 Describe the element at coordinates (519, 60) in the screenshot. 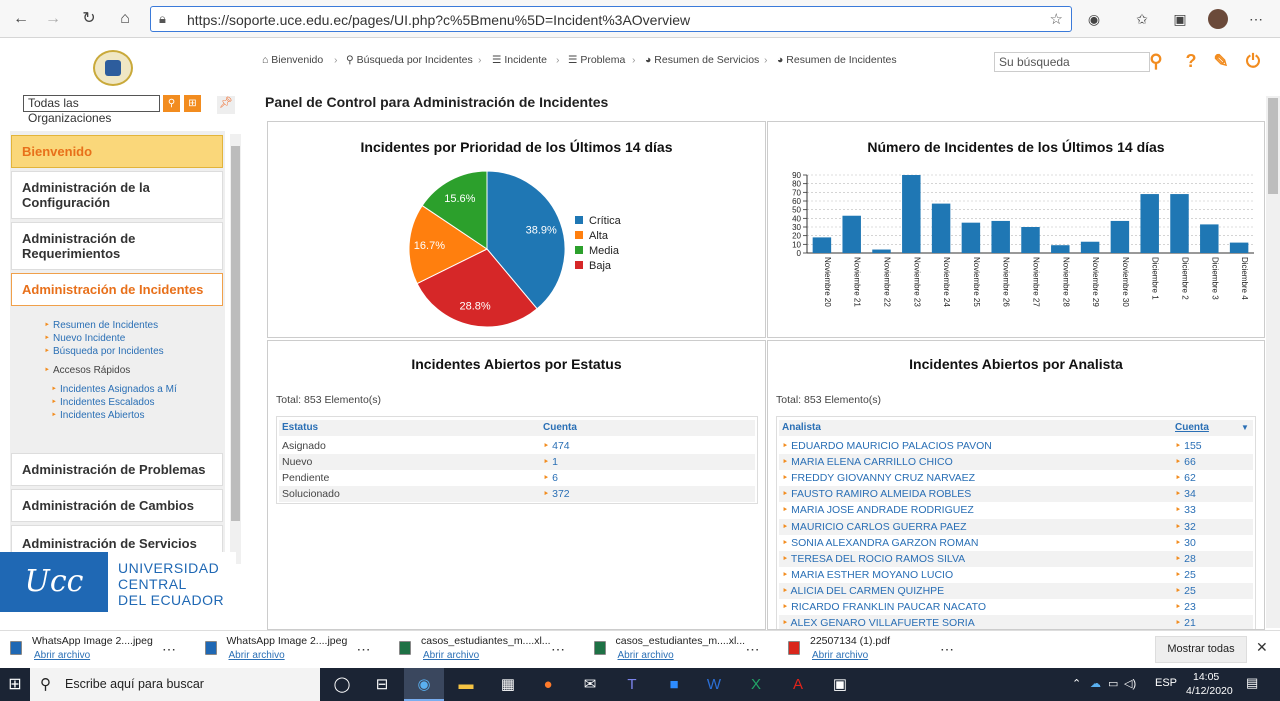

I see `crumb-incidente: ☰ Incidente` at that location.